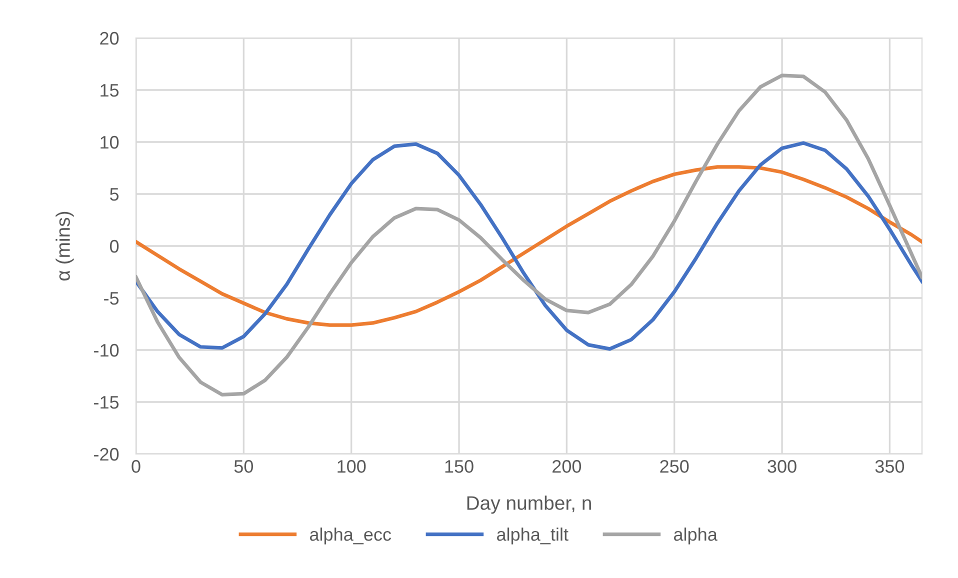 The width and height of the screenshot is (958, 578). What do you see at coordinates (109, 142) in the screenshot?
I see `y-tick-label: 10` at bounding box center [109, 142].